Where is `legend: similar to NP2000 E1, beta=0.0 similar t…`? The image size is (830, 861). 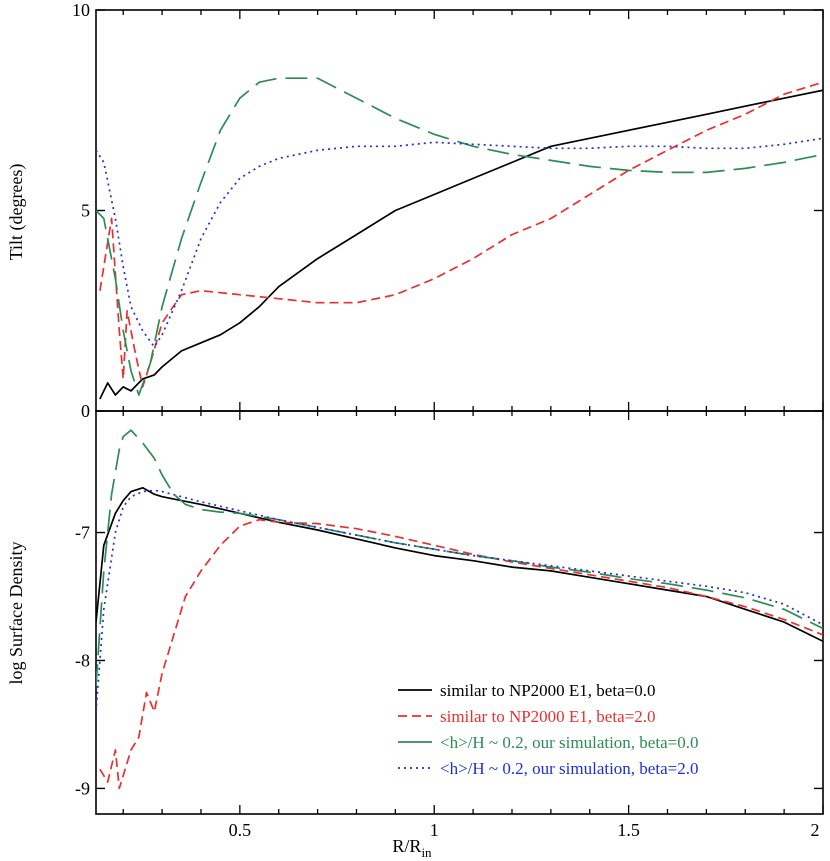 legend: similar to NP2000 E1, beta=0.0 similar t… is located at coordinates (548, 729).